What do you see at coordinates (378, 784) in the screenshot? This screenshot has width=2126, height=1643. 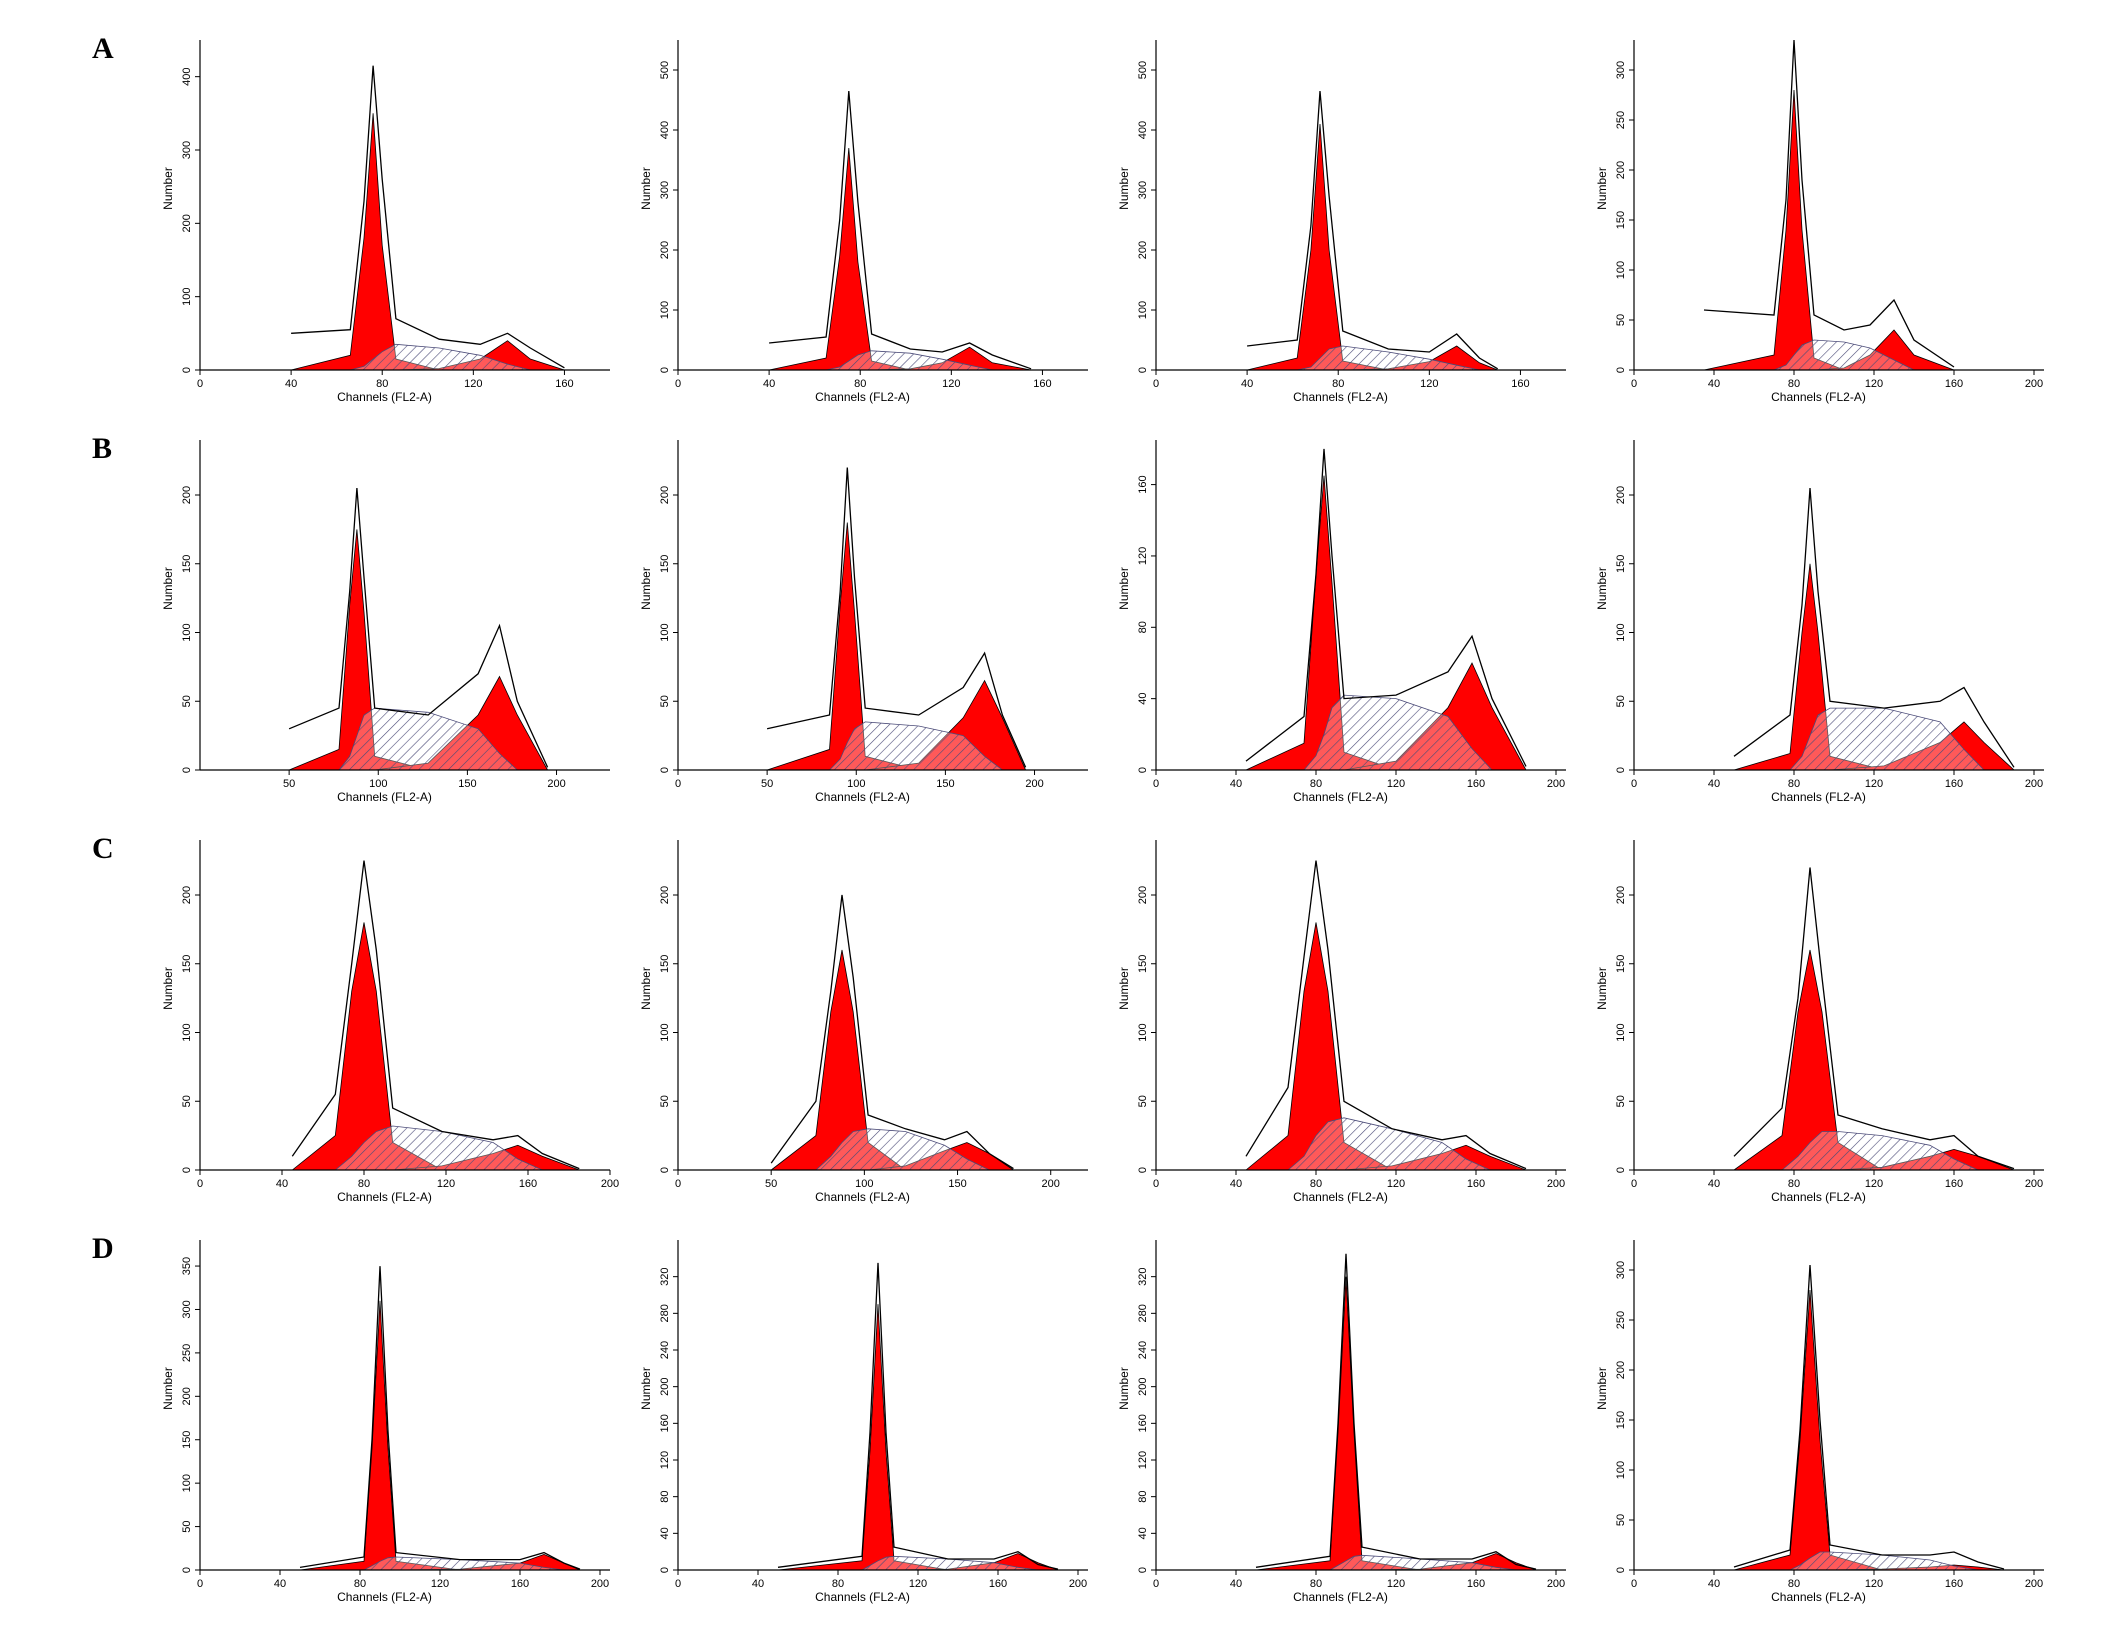 I see `x-tick-label: 100` at bounding box center [378, 784].